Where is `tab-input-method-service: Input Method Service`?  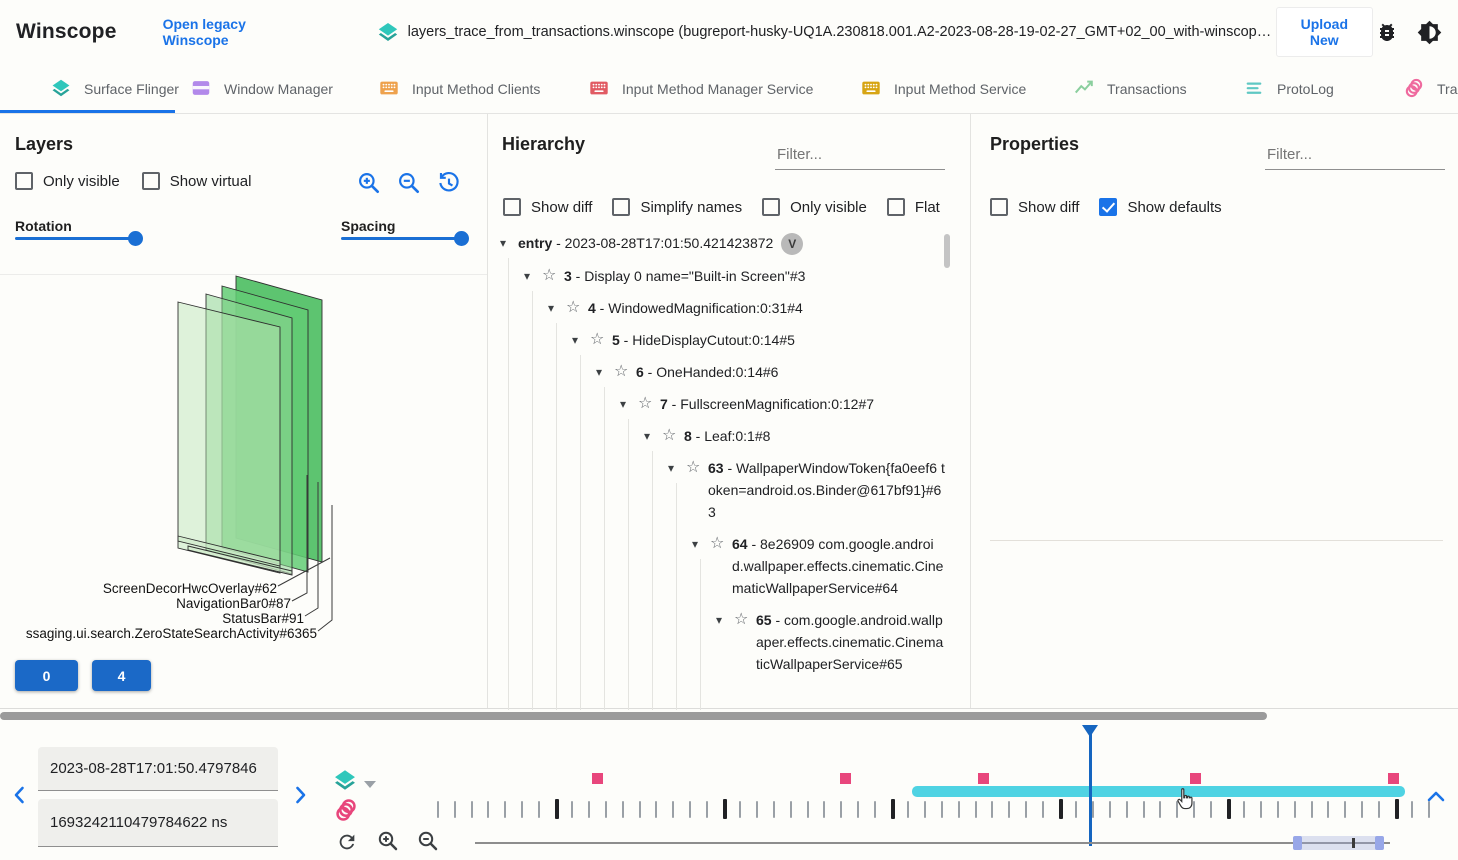 tab-input-method-service: Input Method Service is located at coordinates (943, 88).